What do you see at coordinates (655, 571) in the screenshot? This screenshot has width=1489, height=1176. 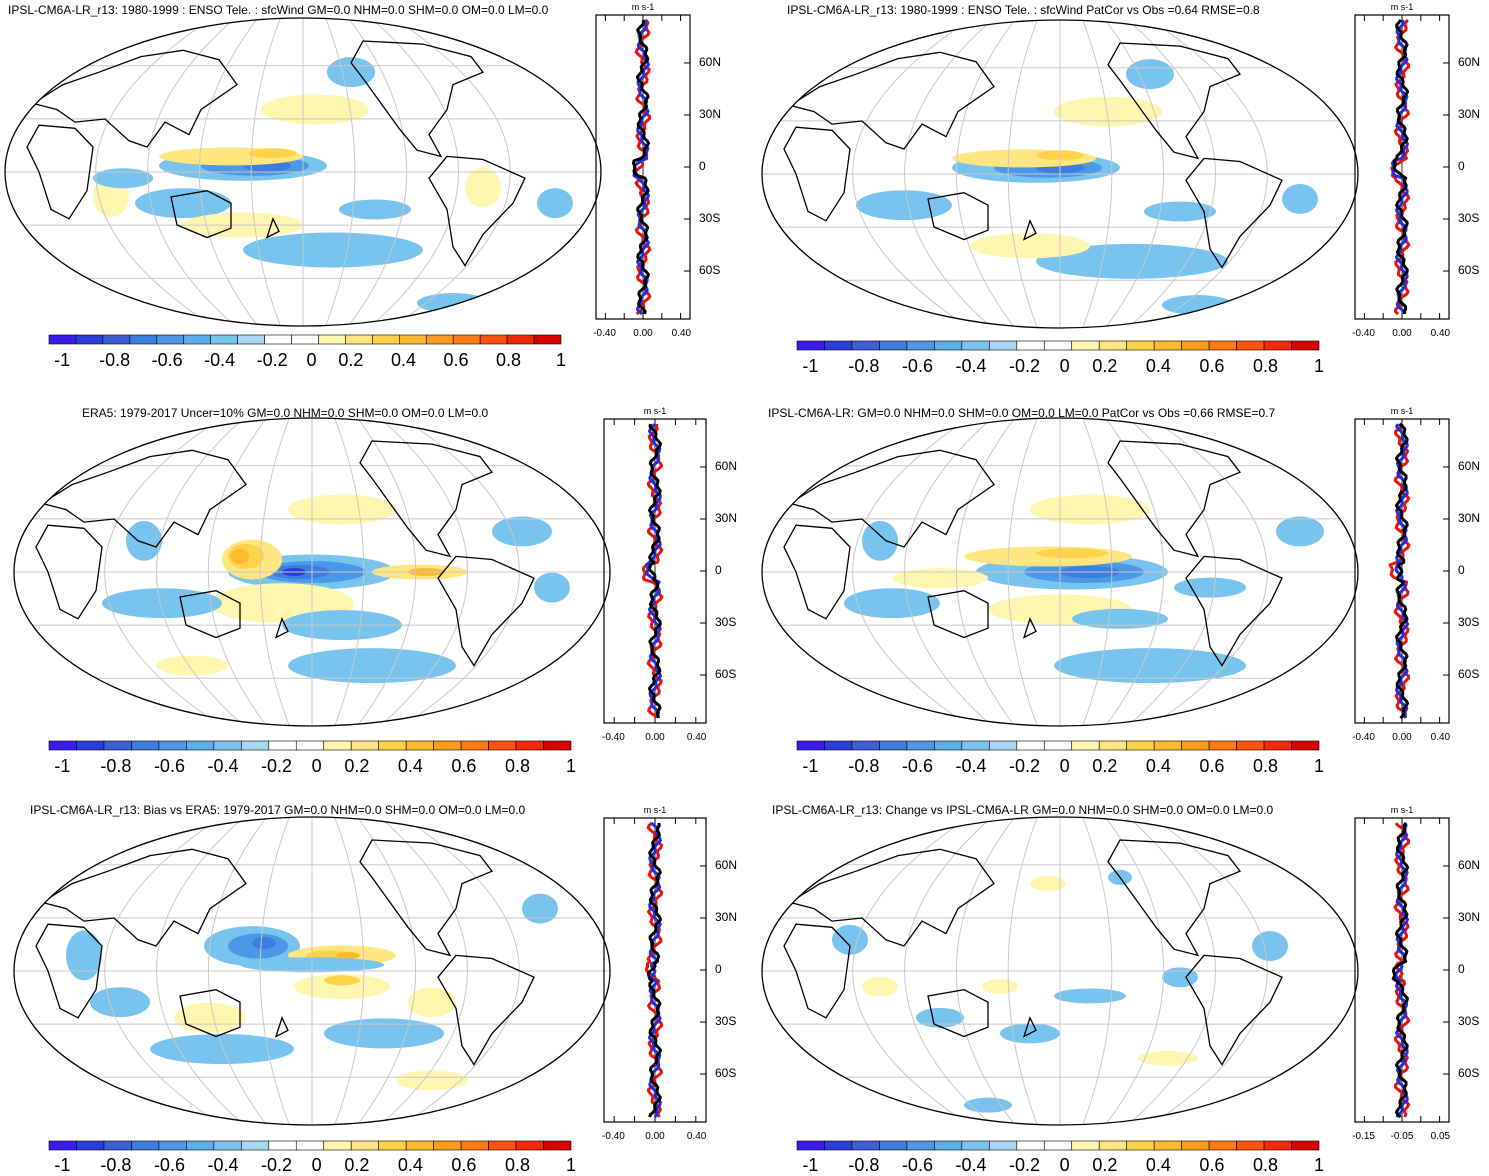 I see `zonal-mean-plot-ml` at bounding box center [655, 571].